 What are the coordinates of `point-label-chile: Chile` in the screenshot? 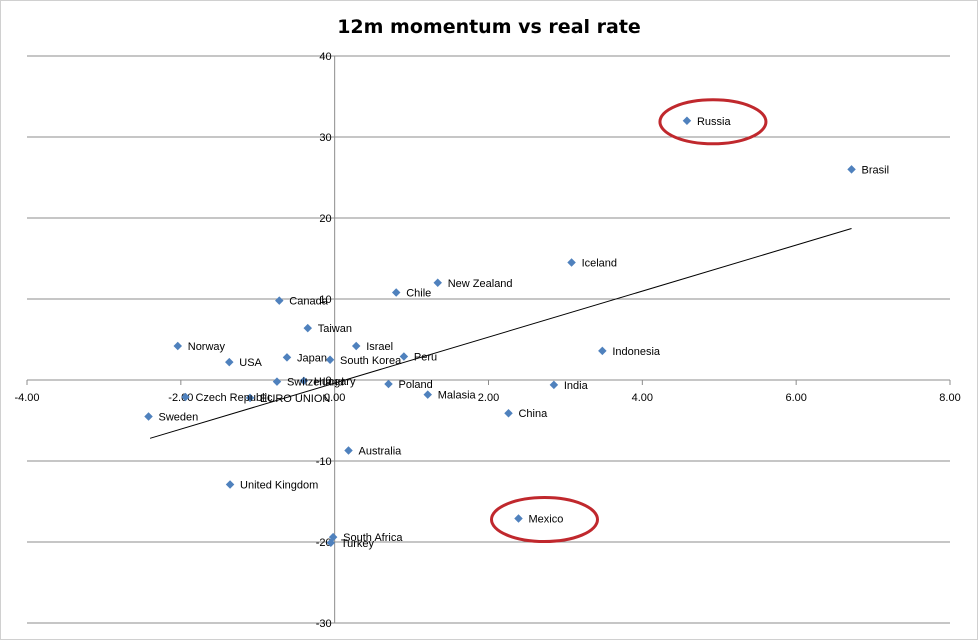 It's located at (418, 294).